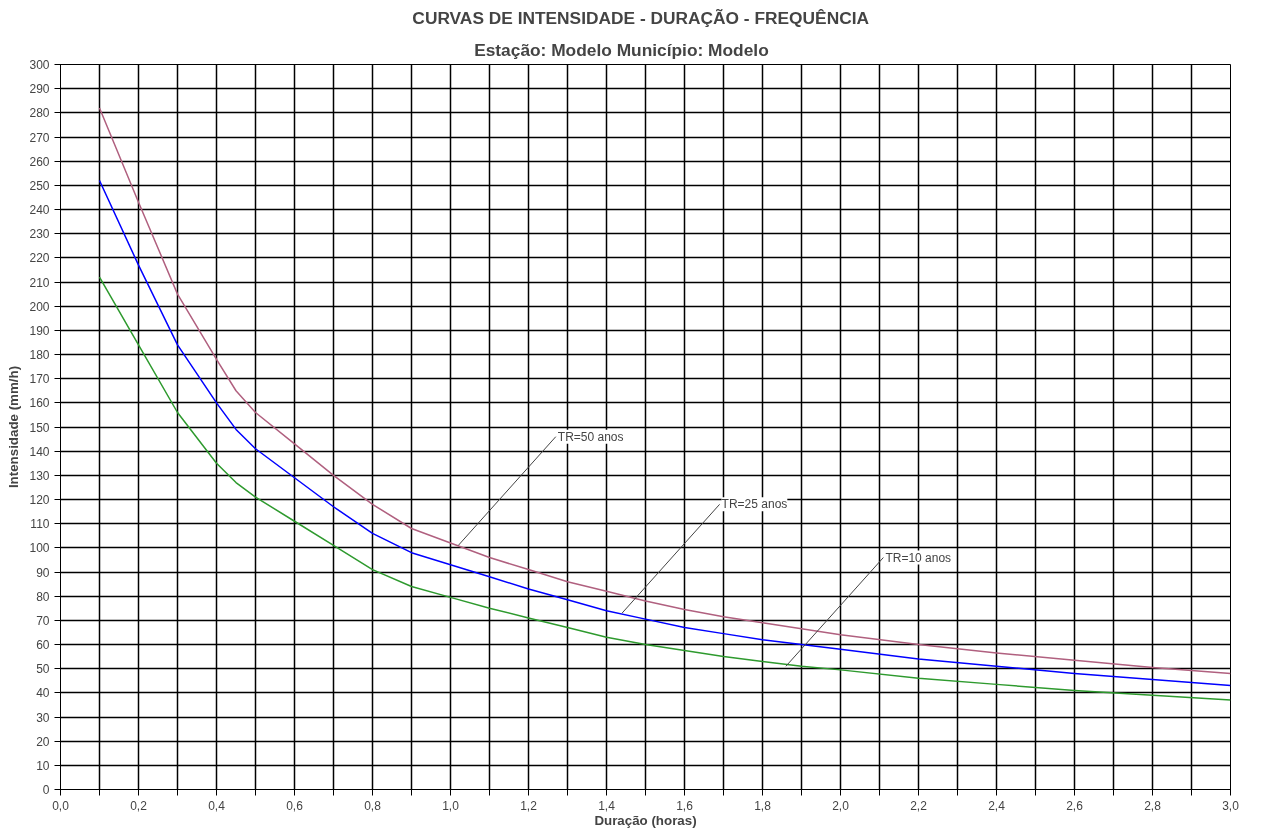 The height and width of the screenshot is (840, 1266). What do you see at coordinates (139, 805) in the screenshot?
I see `x-tick-label: 0,2` at bounding box center [139, 805].